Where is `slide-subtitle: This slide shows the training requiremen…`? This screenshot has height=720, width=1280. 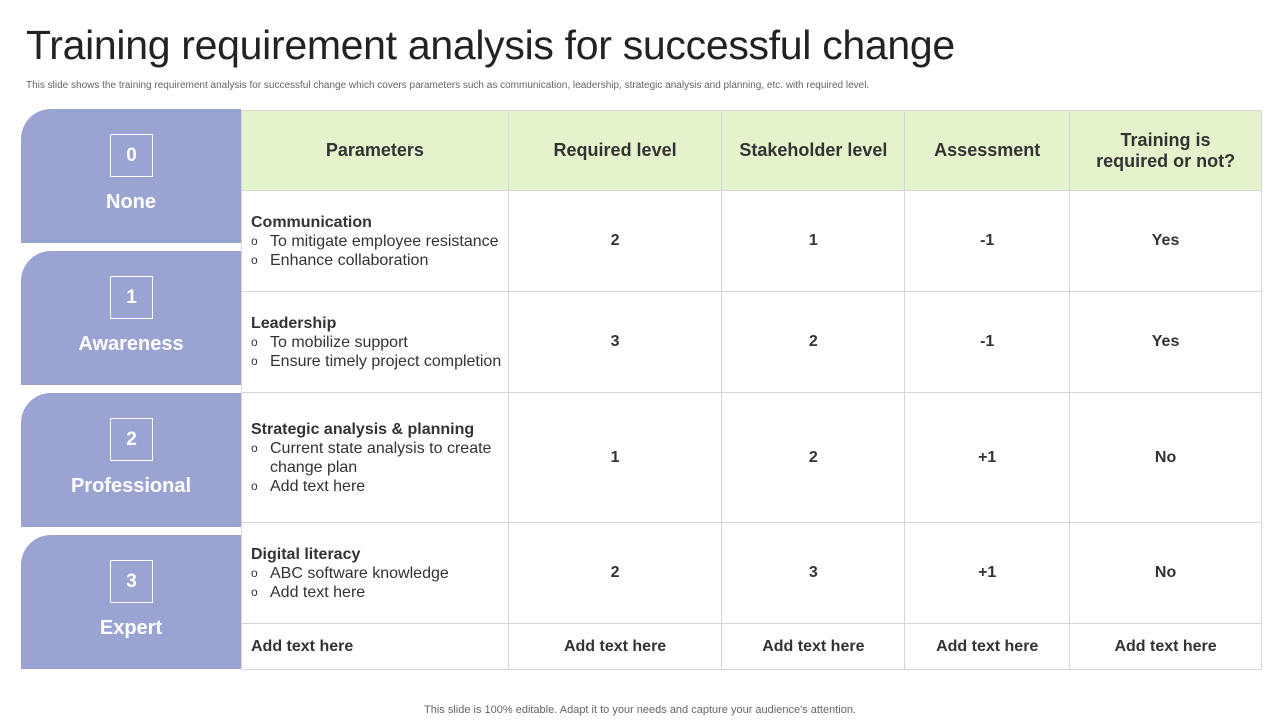
slide-subtitle: This slide shows the training requiremen… is located at coordinates (448, 85).